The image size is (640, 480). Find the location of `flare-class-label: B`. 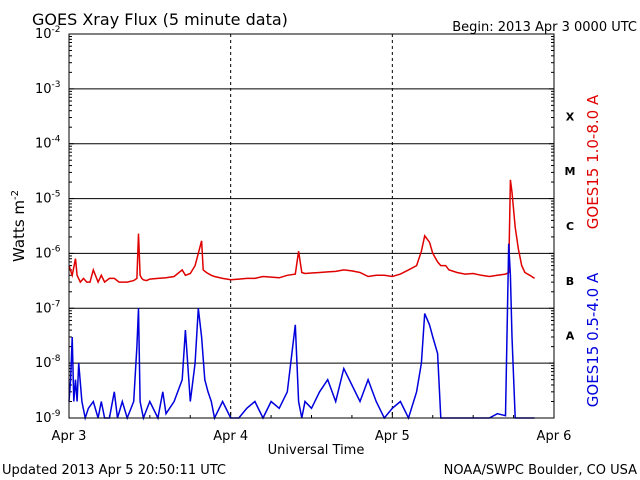

flare-class-label: B is located at coordinates (570, 281).